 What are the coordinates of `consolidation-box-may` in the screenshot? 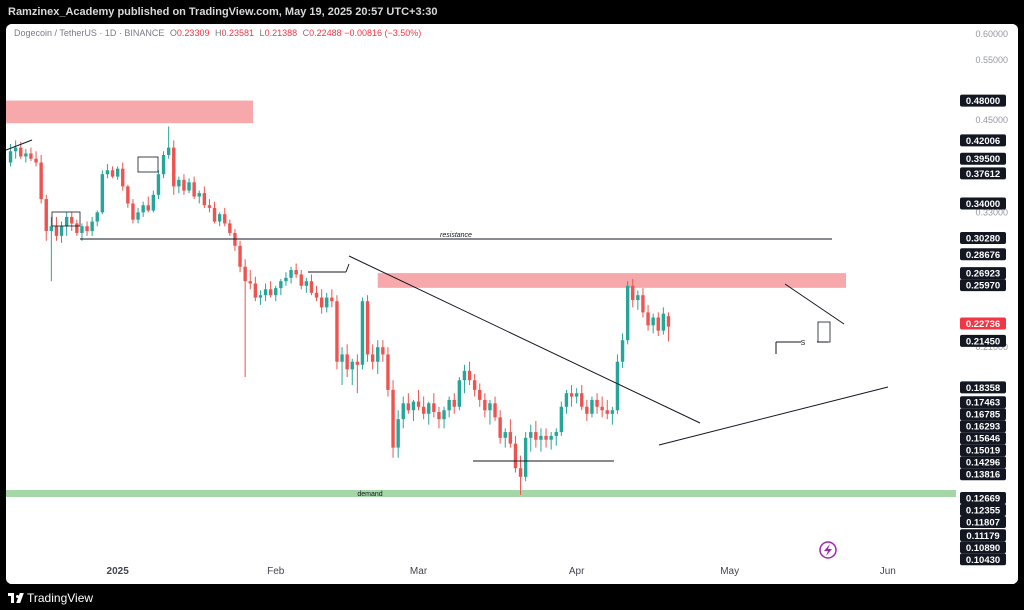 It's located at (824, 332).